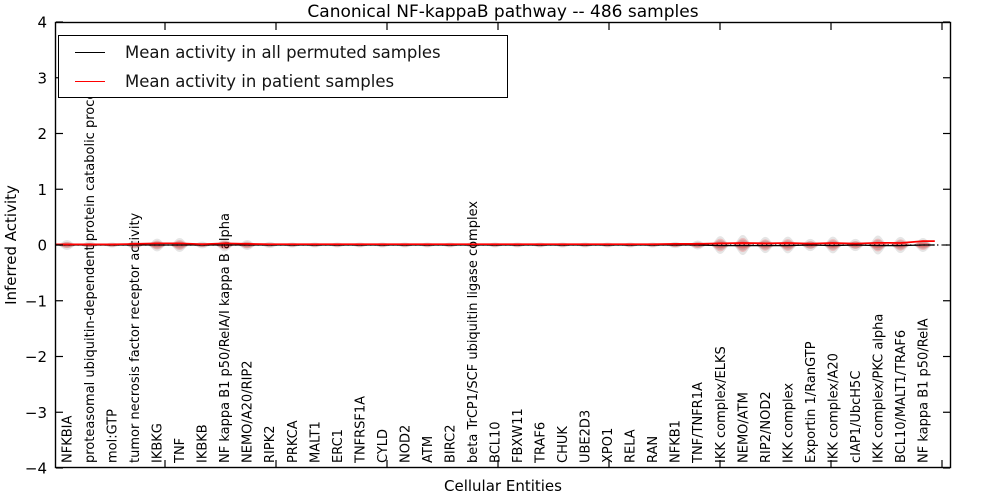  Describe the element at coordinates (811, 402) in the screenshot. I see `x-tick-label: Exportin 1/RanGTP` at that location.